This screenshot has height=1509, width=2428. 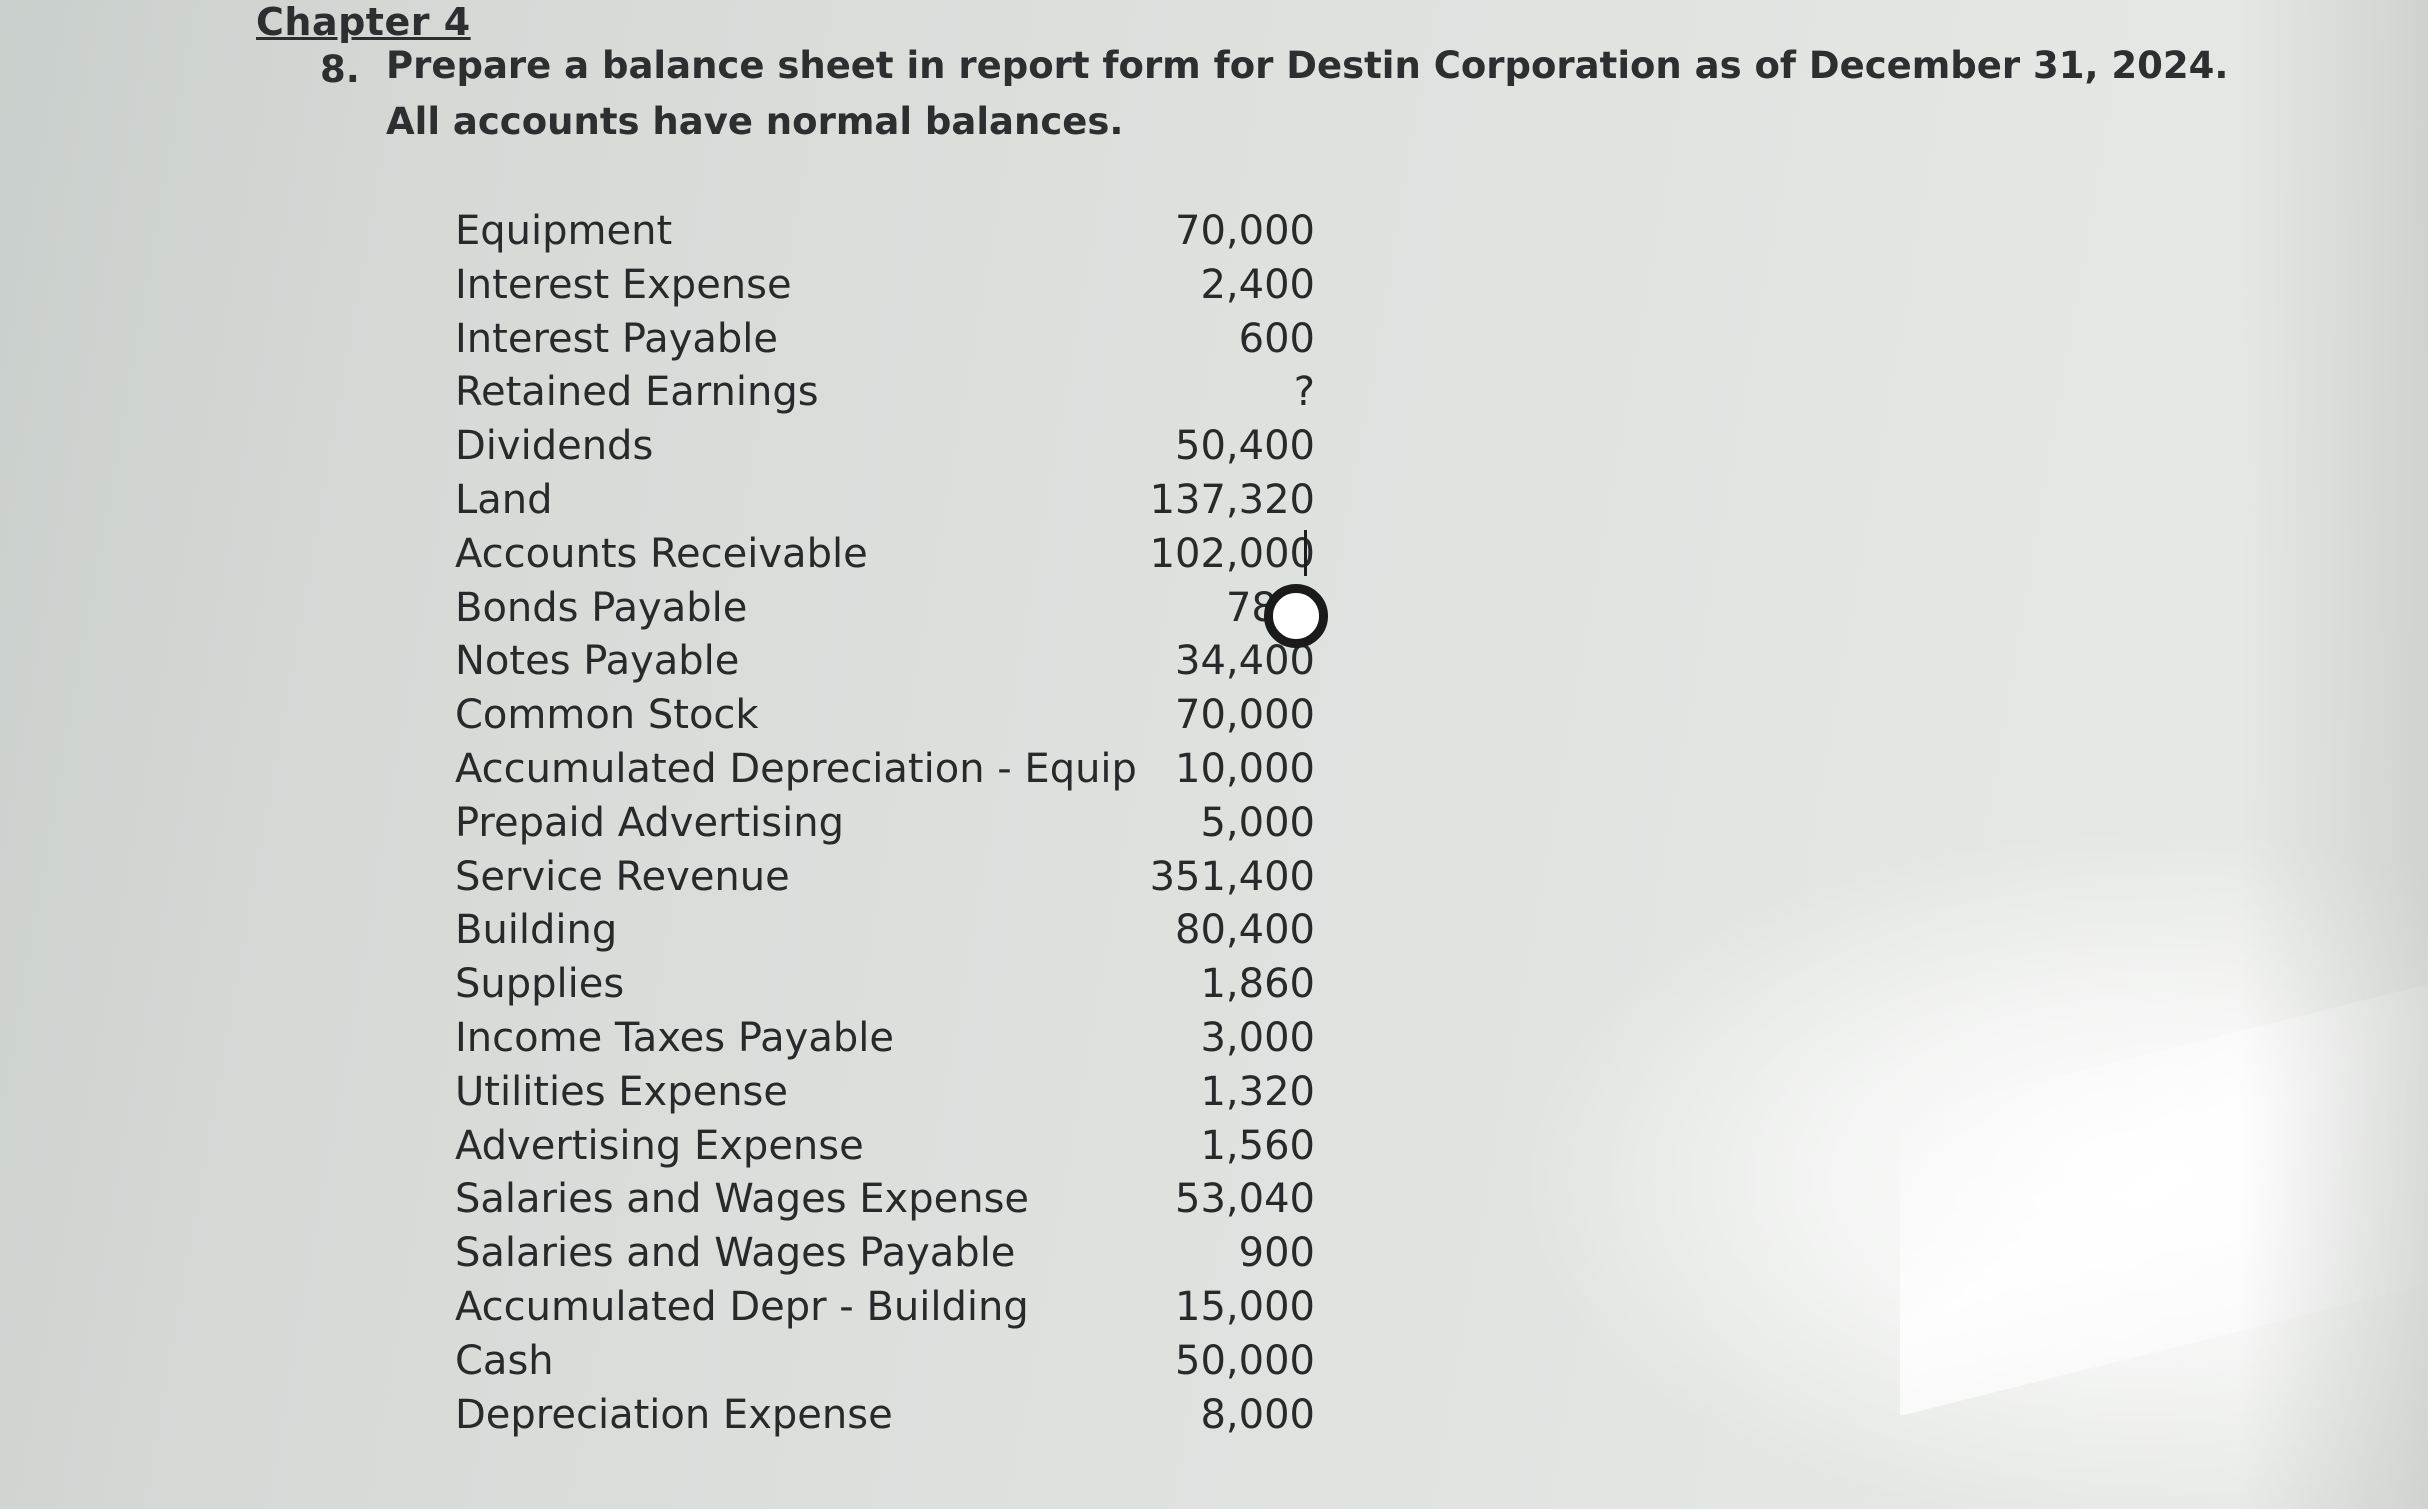 What do you see at coordinates (885, 661) in the screenshot?
I see `account-row-notes-payable: Notes Payable 34,400` at bounding box center [885, 661].